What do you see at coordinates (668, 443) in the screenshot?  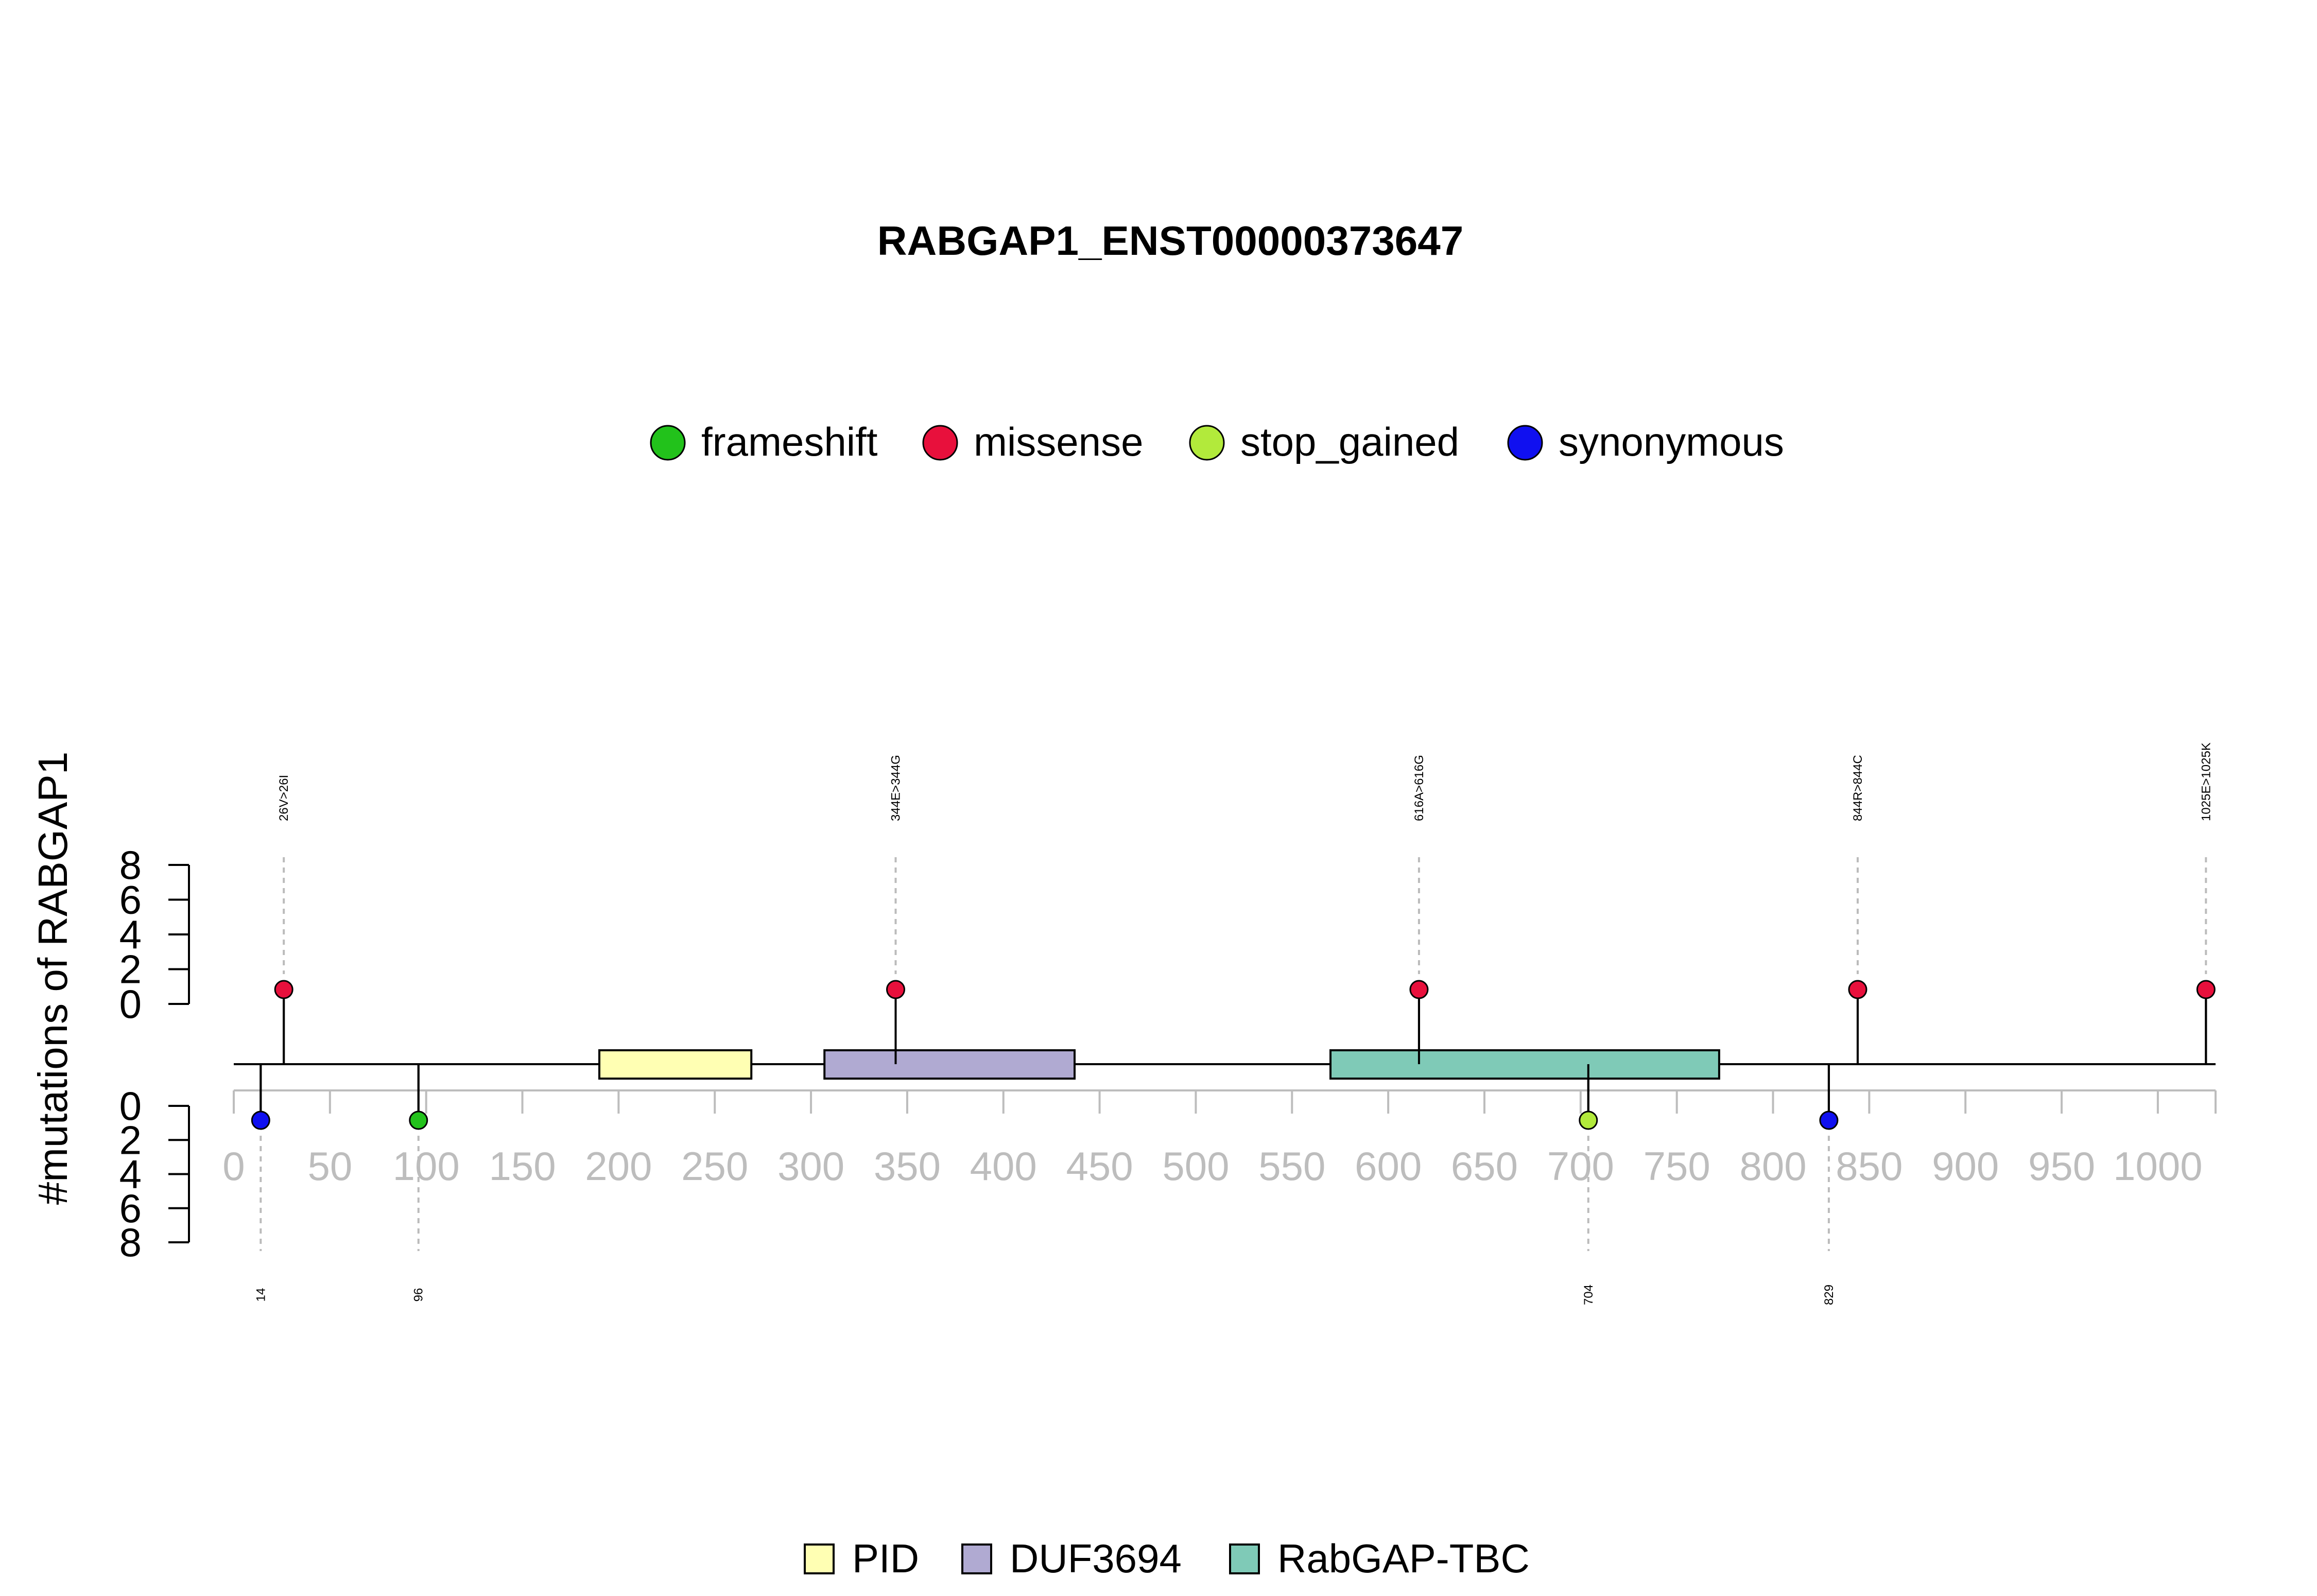 I see `legend-marker-frameshift` at bounding box center [668, 443].